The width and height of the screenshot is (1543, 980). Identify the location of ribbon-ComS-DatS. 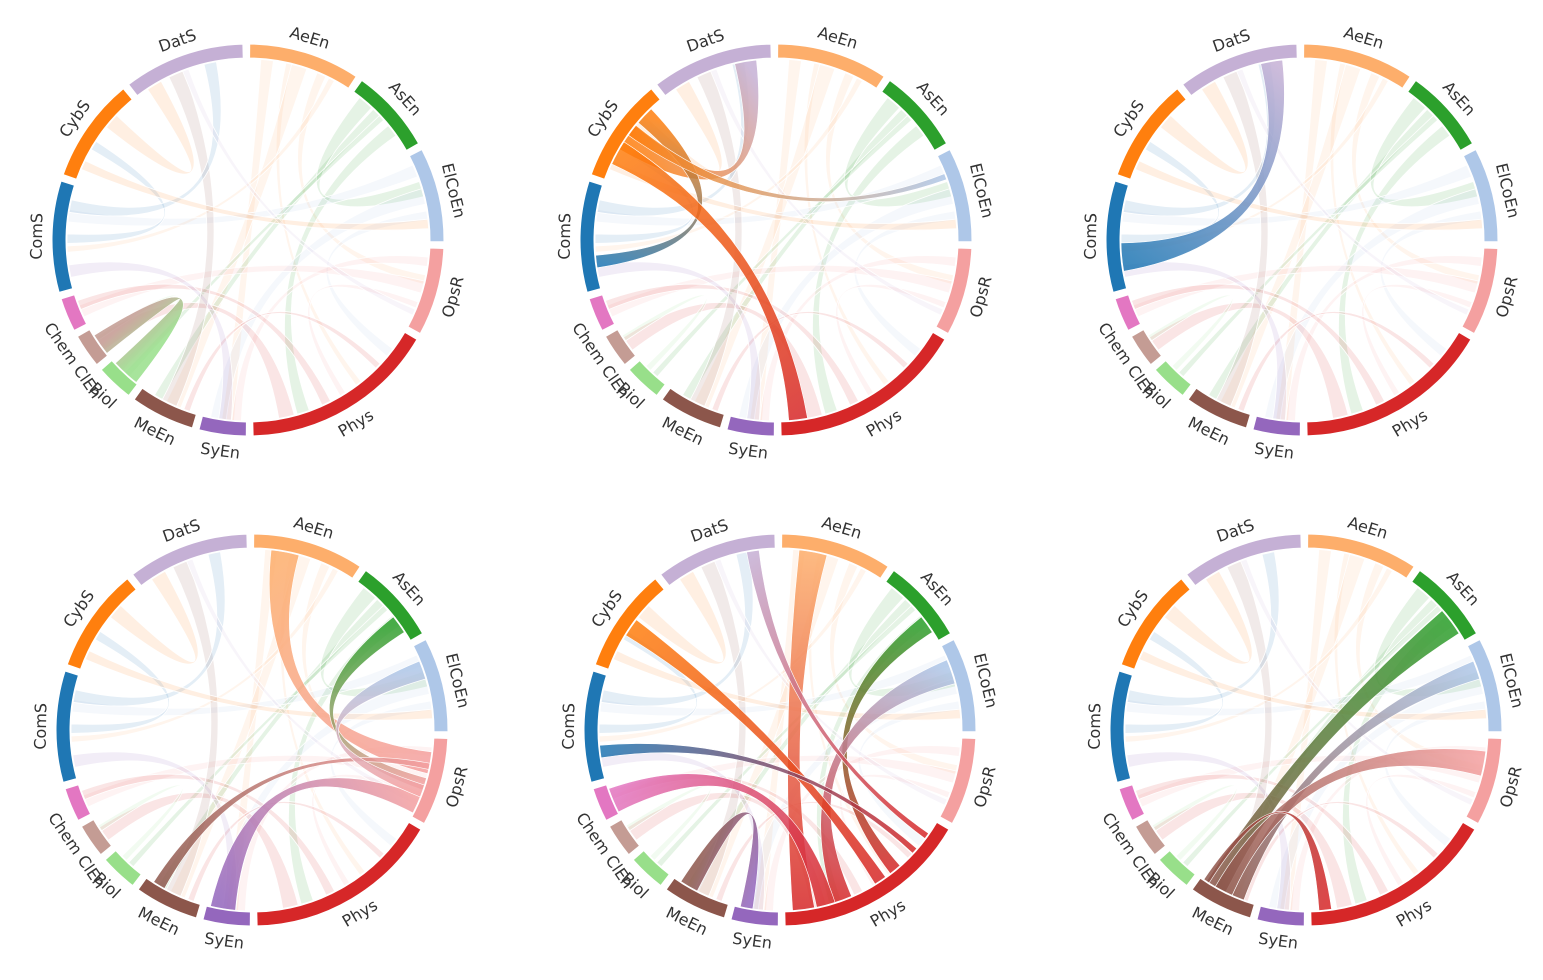
(1199, 139).